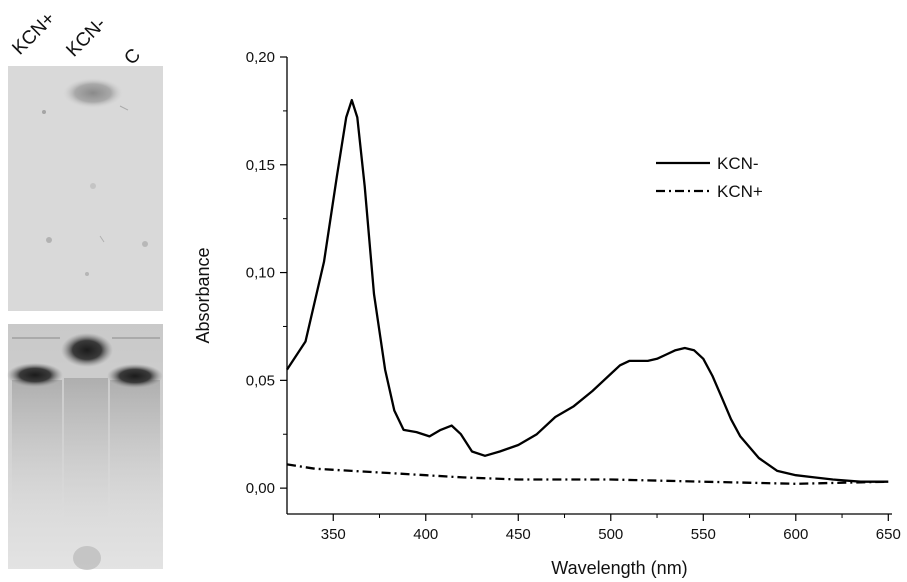  Describe the element at coordinates (518, 534) in the screenshot. I see `x-tick-label: 450` at that location.